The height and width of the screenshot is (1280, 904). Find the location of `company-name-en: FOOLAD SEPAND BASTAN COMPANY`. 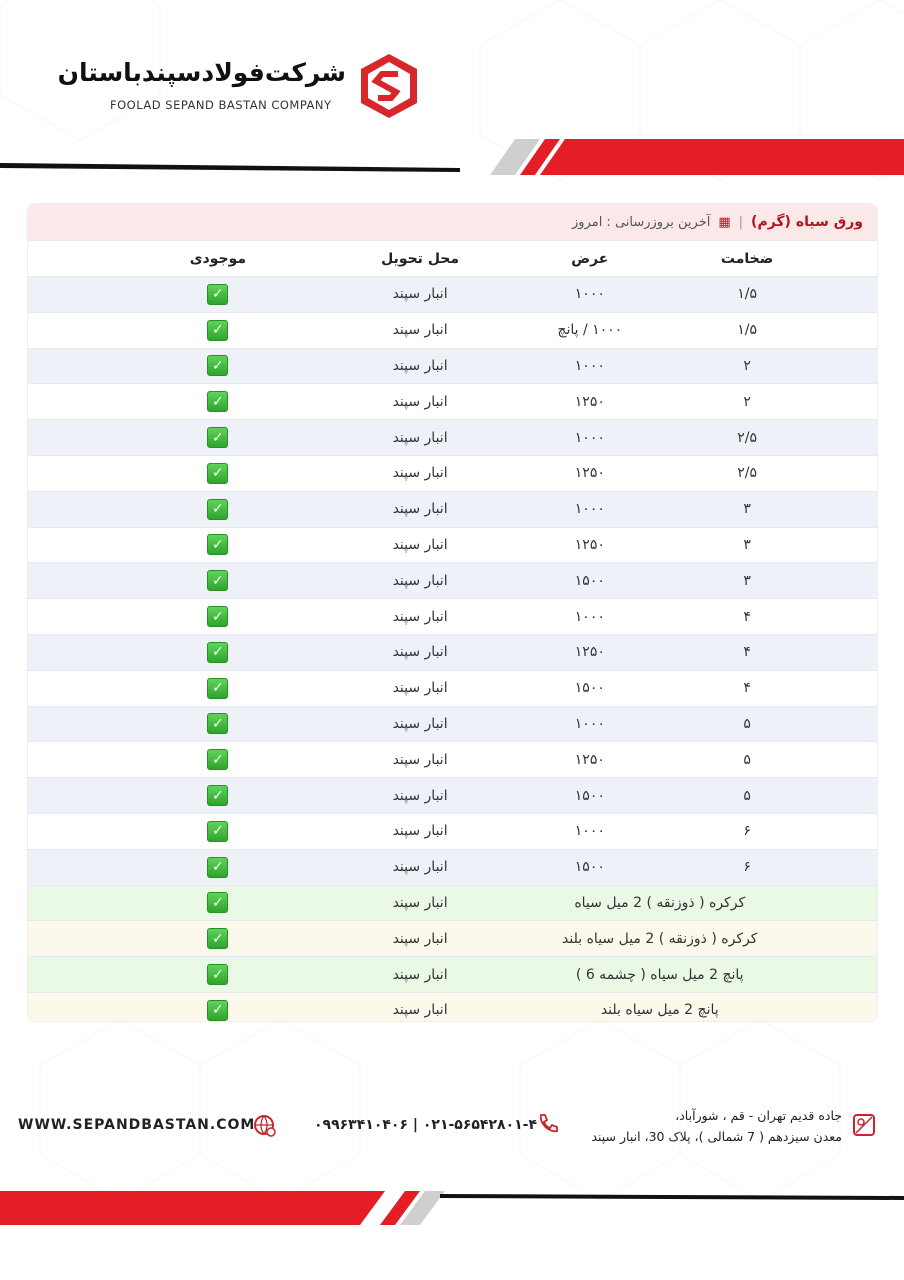

company-name-en: FOOLAD SEPAND BASTAN COMPANY is located at coordinates (221, 105).